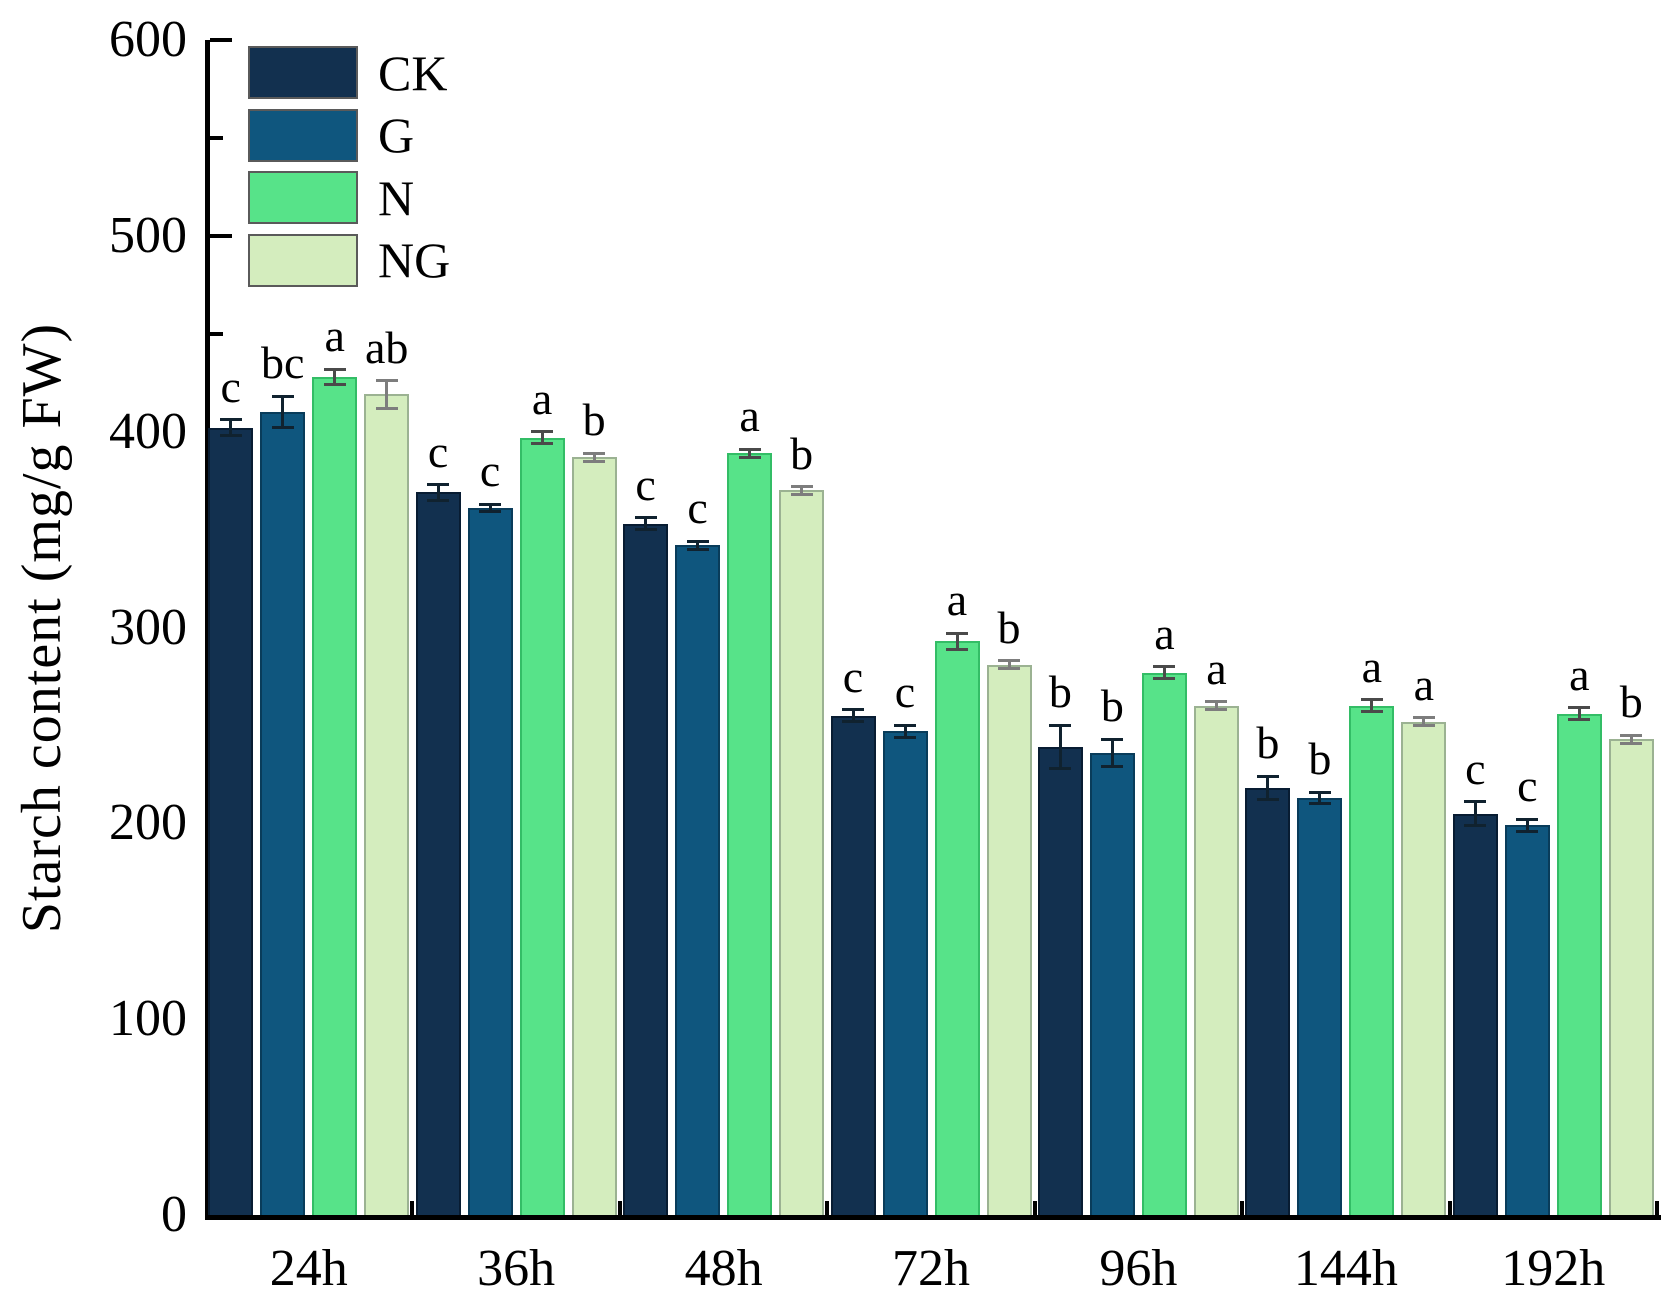 Image resolution: width=1675 pixels, height=1311 pixels. I want to click on error-cap-top-N-96h, so click(1164, 667).